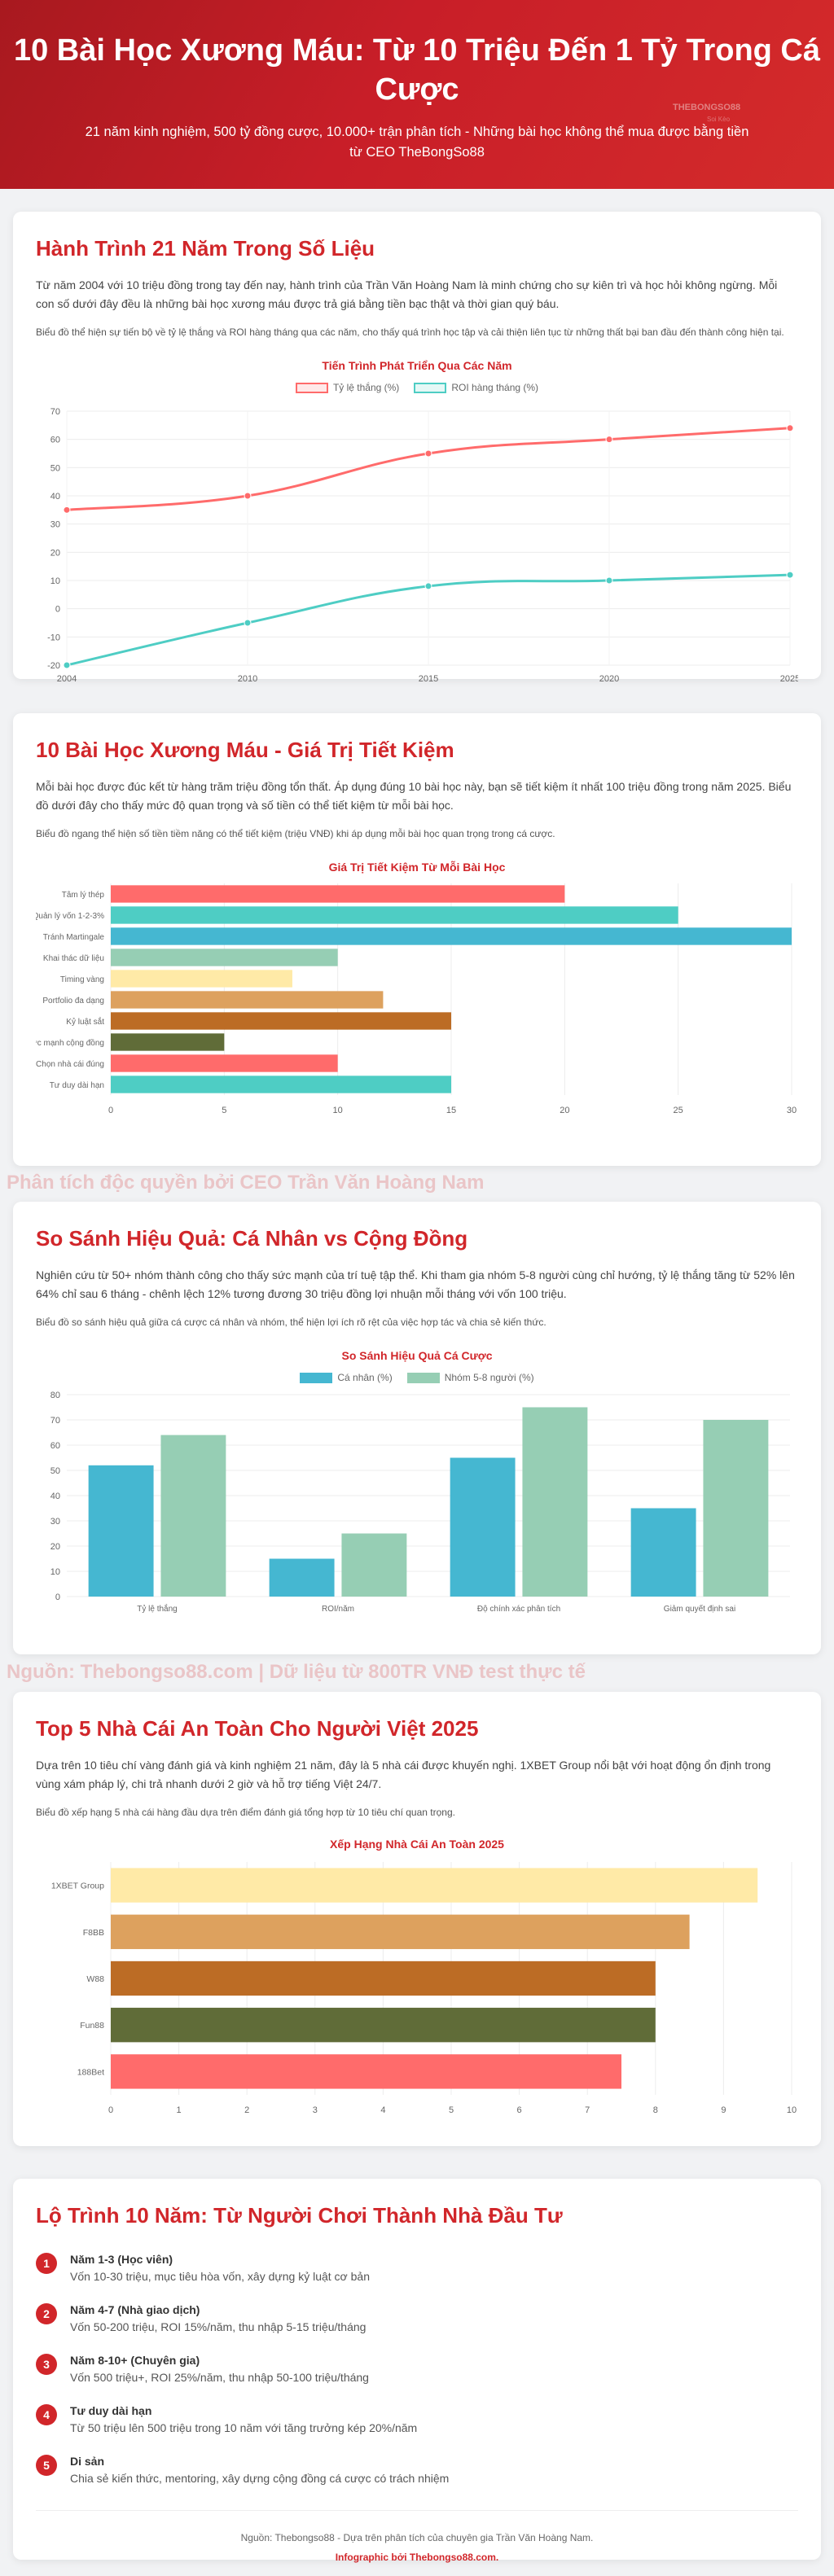 Image resolution: width=834 pixels, height=2576 pixels. What do you see at coordinates (417, 867) in the screenshot?
I see `lessons-chart-title: Giá Trị Tiết Kiệm Từ Mỗi Bài Học` at bounding box center [417, 867].